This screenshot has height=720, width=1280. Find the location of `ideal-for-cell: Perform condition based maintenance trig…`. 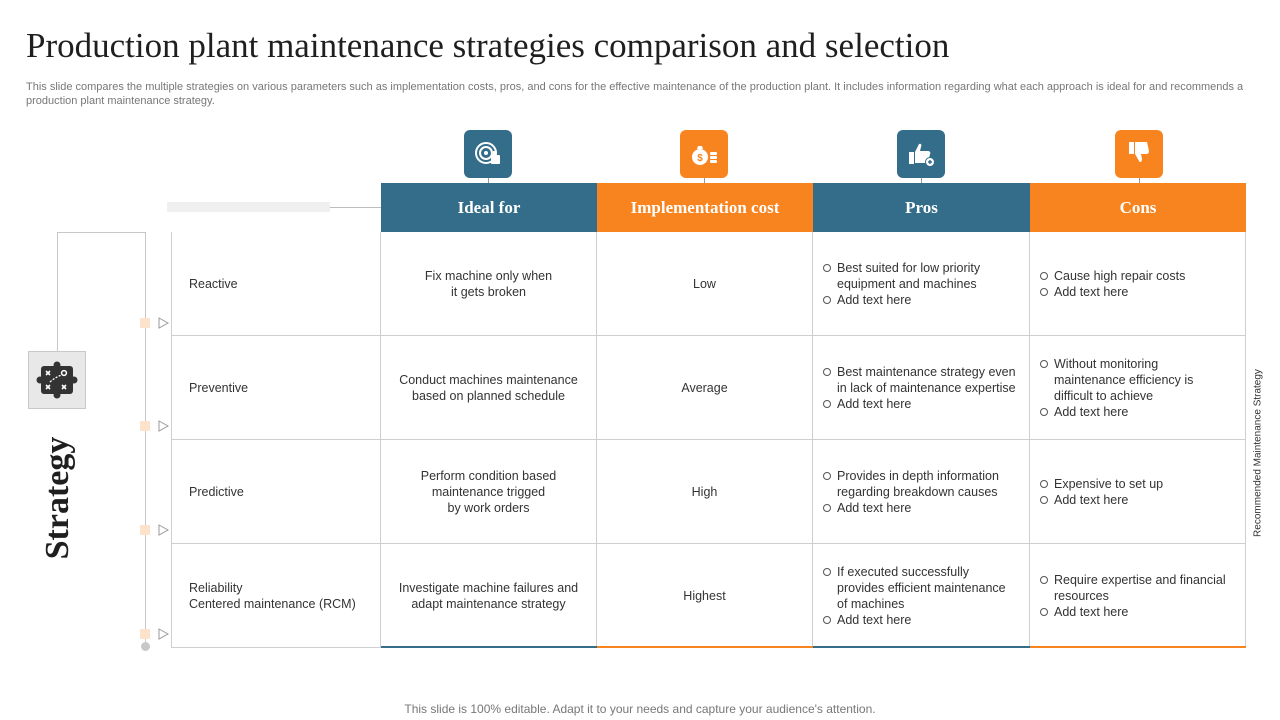

ideal-for-cell: Perform condition based maintenance trig… is located at coordinates (489, 492).